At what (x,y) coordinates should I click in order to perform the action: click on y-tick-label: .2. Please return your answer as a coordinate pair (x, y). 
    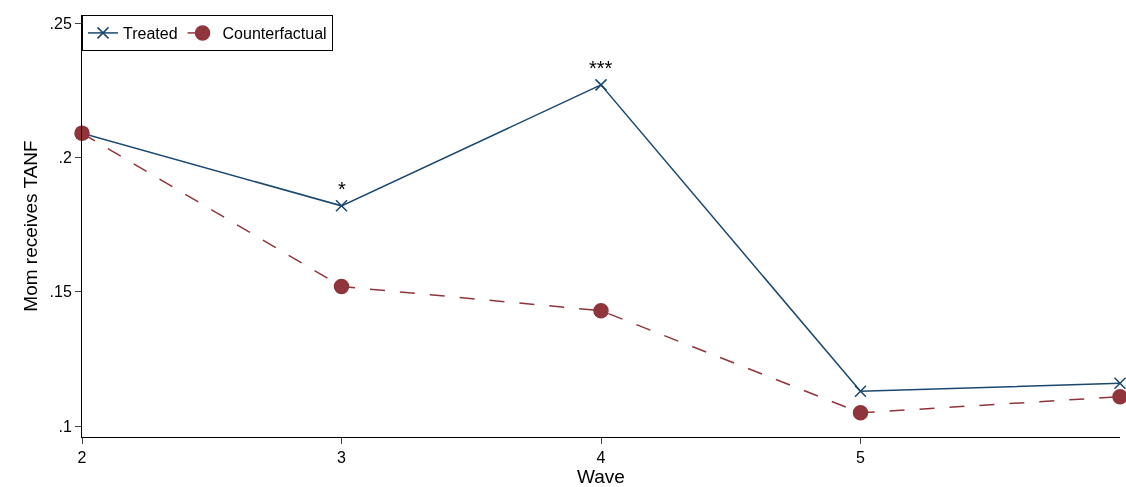
    Looking at the image, I should click on (65, 158).